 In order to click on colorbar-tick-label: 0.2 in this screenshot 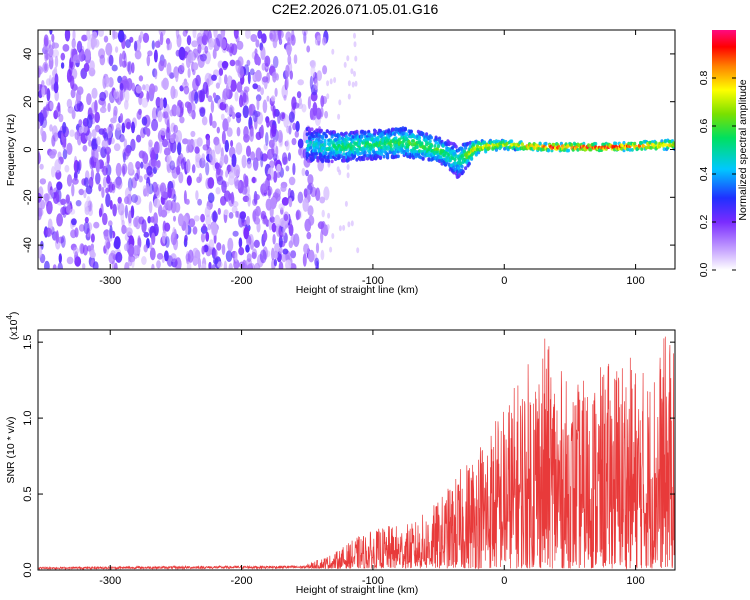, I will do `click(704, 222)`.